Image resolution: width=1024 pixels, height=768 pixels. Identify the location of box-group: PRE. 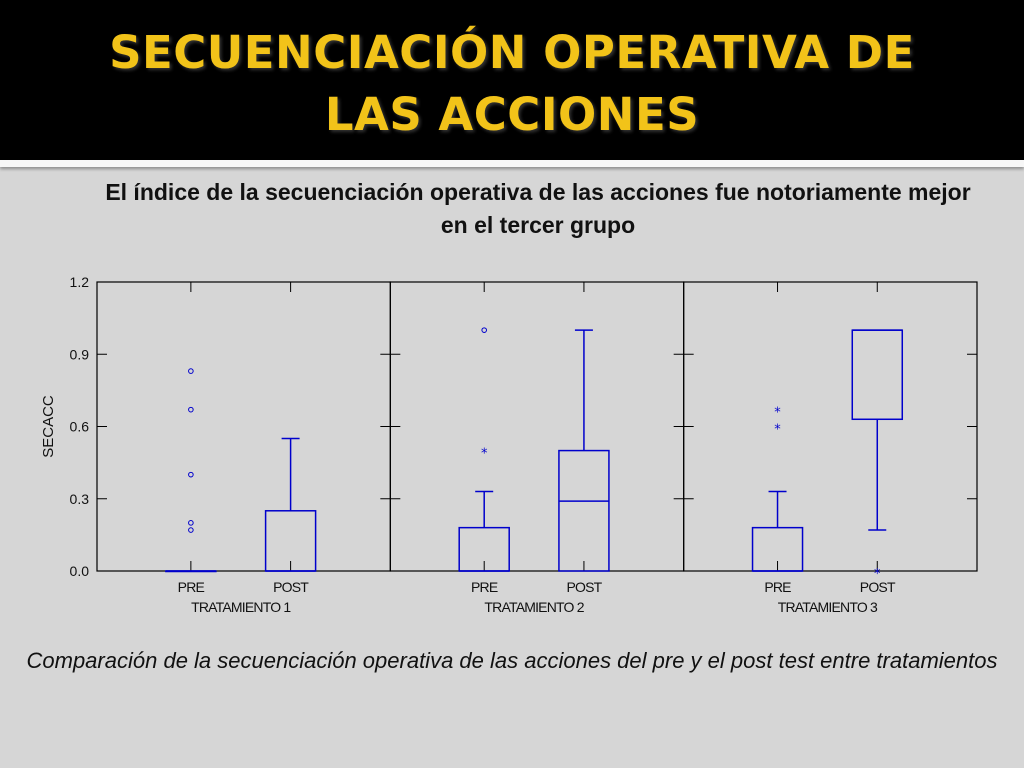
(191, 438).